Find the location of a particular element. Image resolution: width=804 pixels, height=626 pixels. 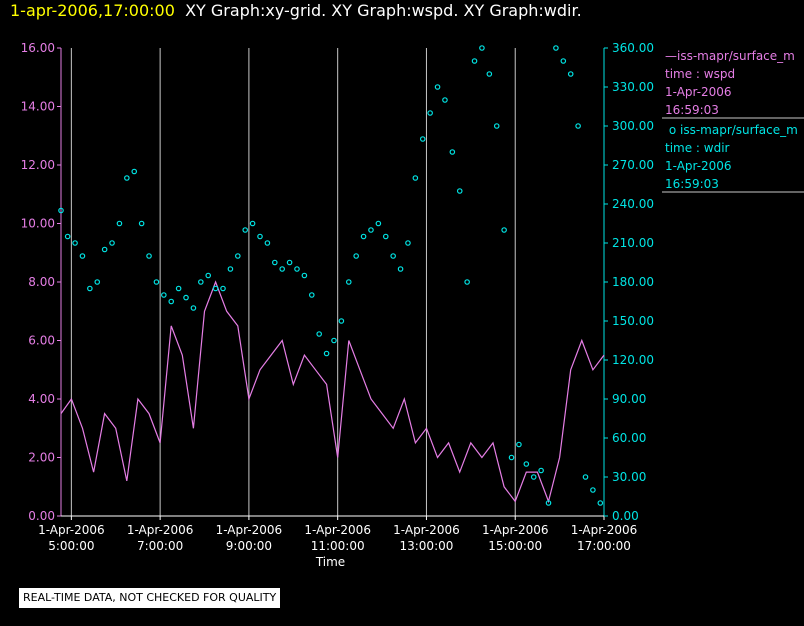

y-left-tick-label: 10.00 is located at coordinates (38, 224).